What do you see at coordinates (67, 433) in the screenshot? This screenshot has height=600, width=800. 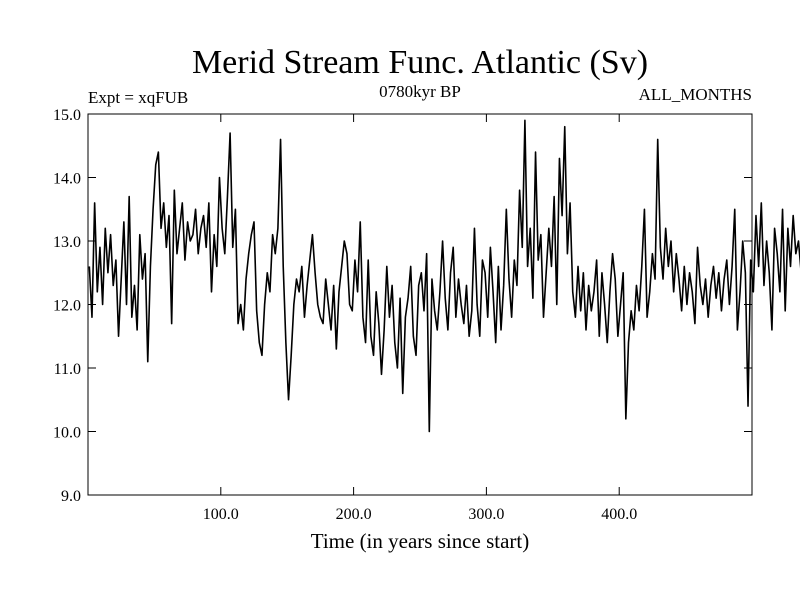 I see `y-tick-label: 10.0` at bounding box center [67, 433].